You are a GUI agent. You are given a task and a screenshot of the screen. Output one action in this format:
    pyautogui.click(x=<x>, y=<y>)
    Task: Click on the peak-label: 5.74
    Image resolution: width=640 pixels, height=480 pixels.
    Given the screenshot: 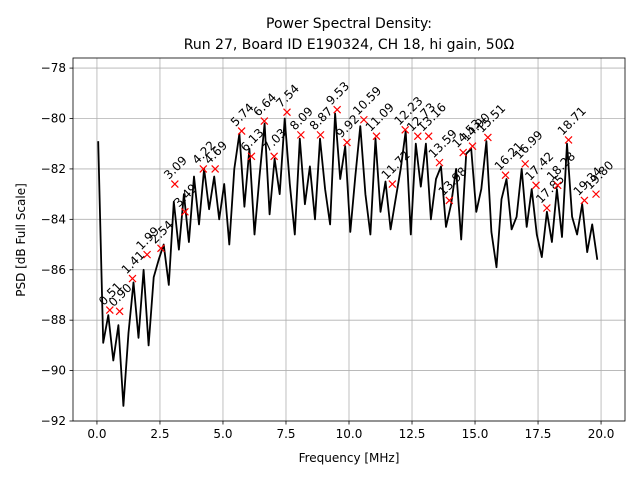 What is the action you would take?
    pyautogui.click(x=242, y=114)
    